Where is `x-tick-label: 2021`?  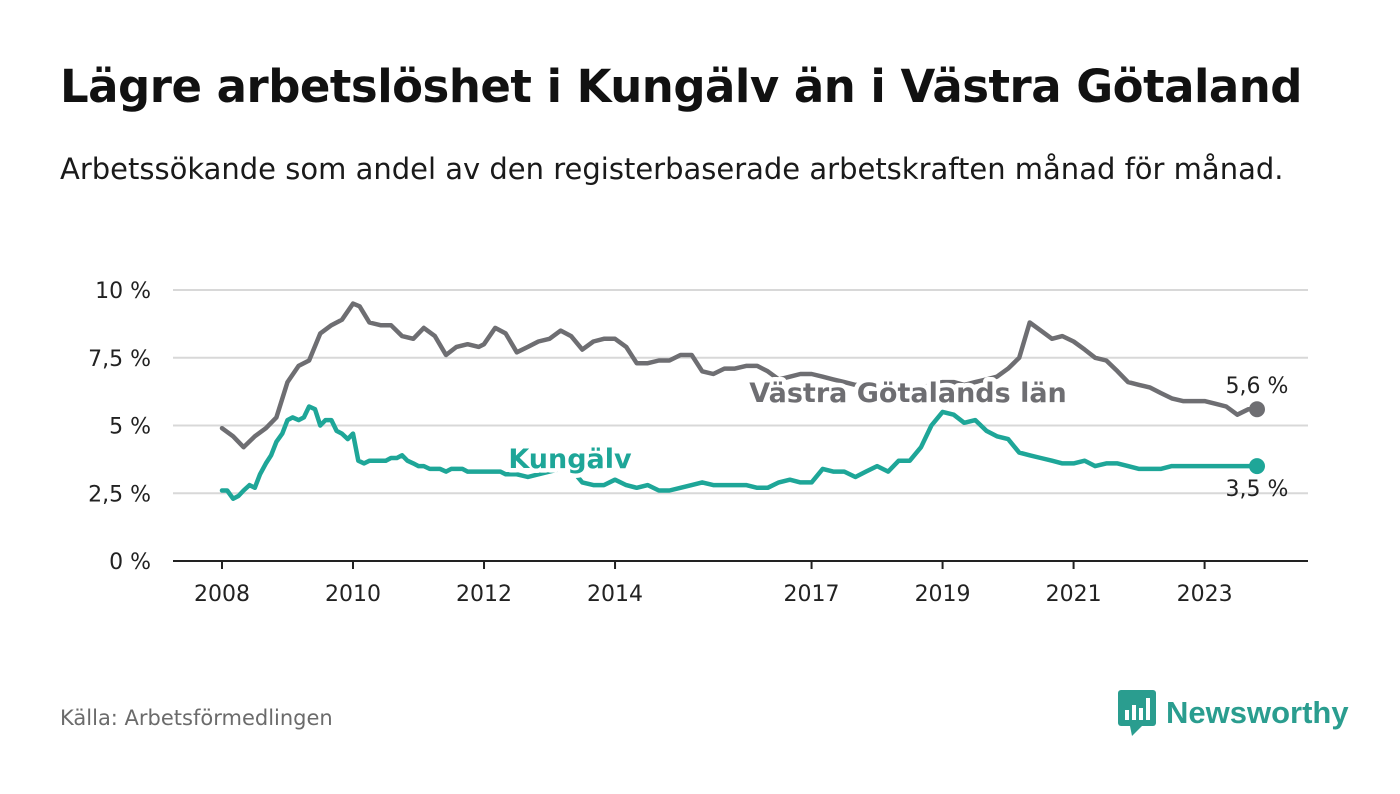 x-tick-label: 2021 is located at coordinates (1074, 594).